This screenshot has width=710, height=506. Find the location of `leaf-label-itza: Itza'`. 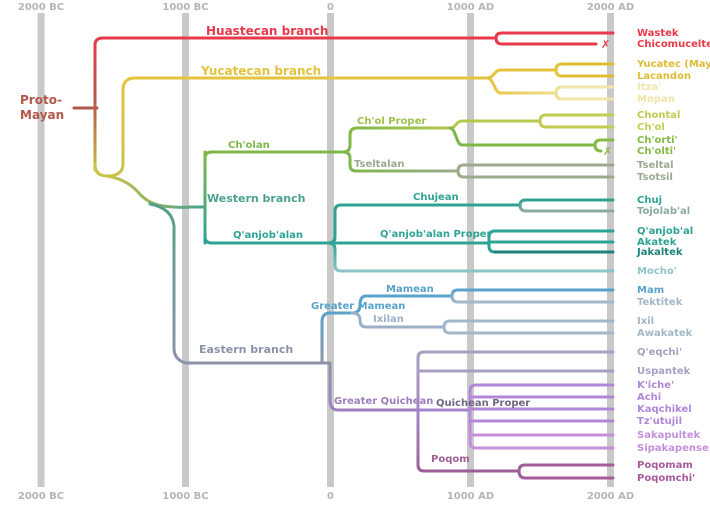

leaf-label-itza: Itza' is located at coordinates (649, 87).